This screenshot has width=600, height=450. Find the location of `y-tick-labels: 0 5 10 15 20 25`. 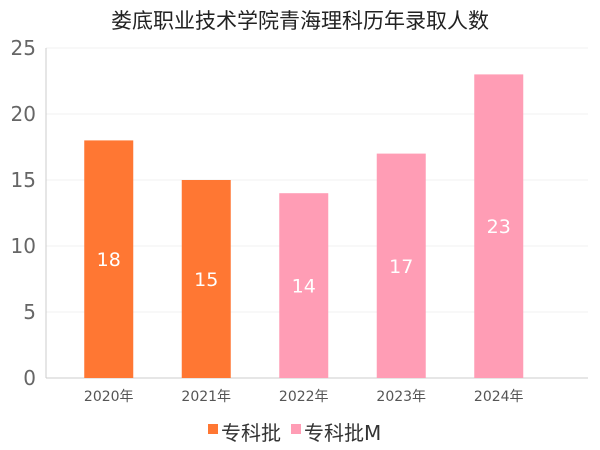

y-tick-labels: 0 5 10 15 20 25 is located at coordinates (23, 213).